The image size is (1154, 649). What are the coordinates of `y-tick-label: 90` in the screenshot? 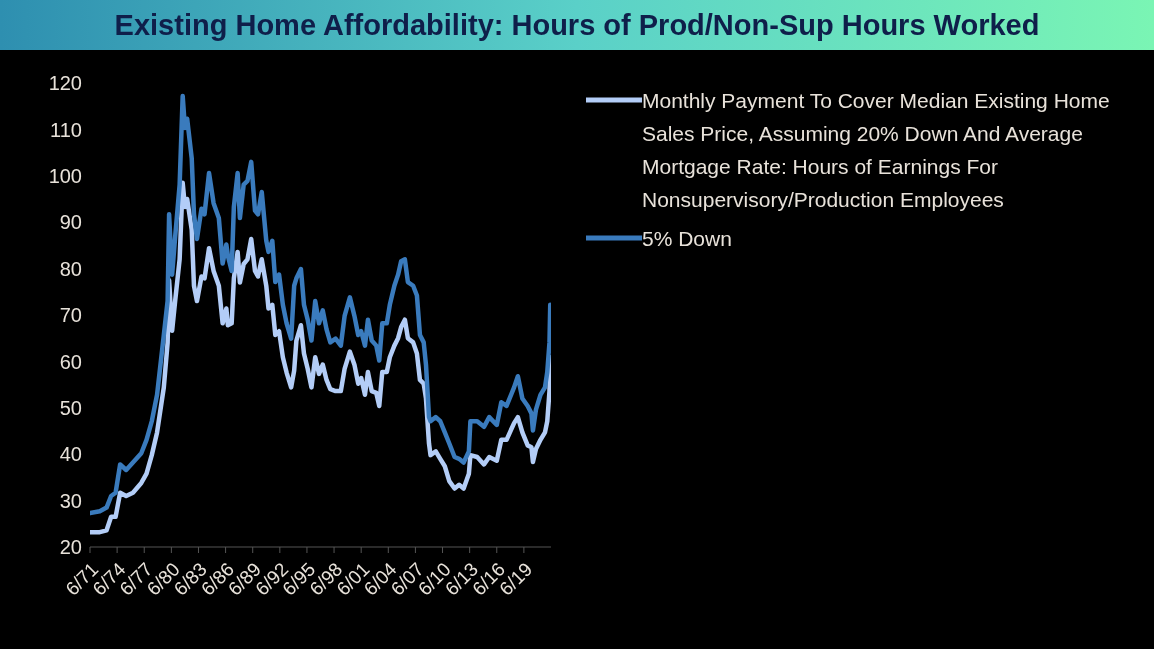 It's located at (70, 222).